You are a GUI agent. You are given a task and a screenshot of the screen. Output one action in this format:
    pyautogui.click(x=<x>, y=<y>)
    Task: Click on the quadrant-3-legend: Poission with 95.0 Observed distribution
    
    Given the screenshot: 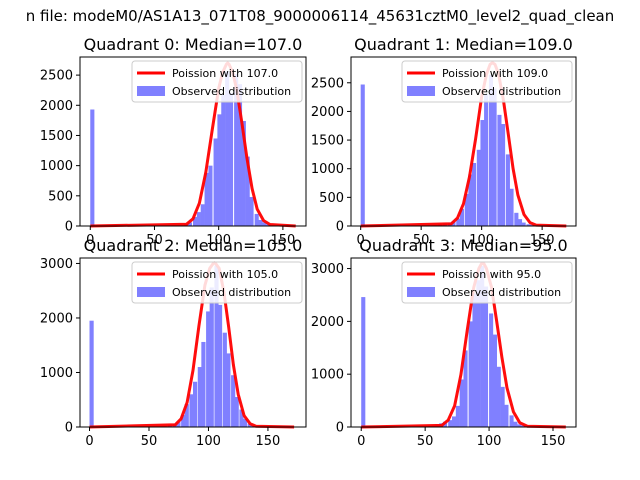 What is the action you would take?
    pyautogui.click(x=487, y=282)
    